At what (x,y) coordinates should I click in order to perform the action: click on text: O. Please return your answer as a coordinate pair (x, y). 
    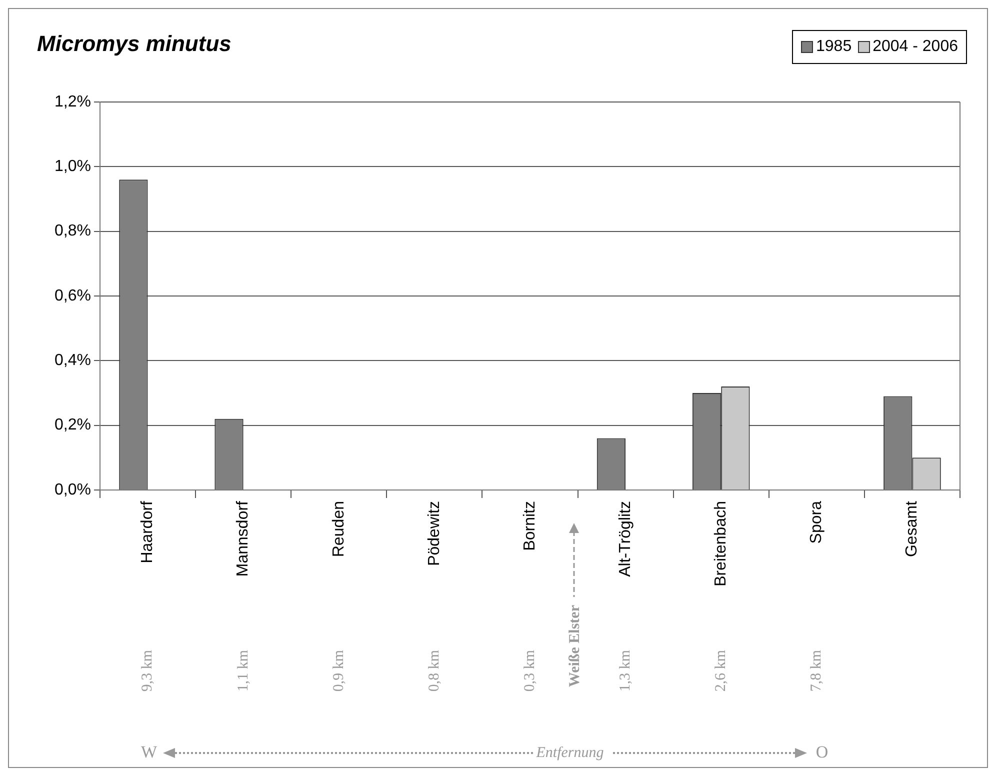
    Looking at the image, I should click on (822, 752).